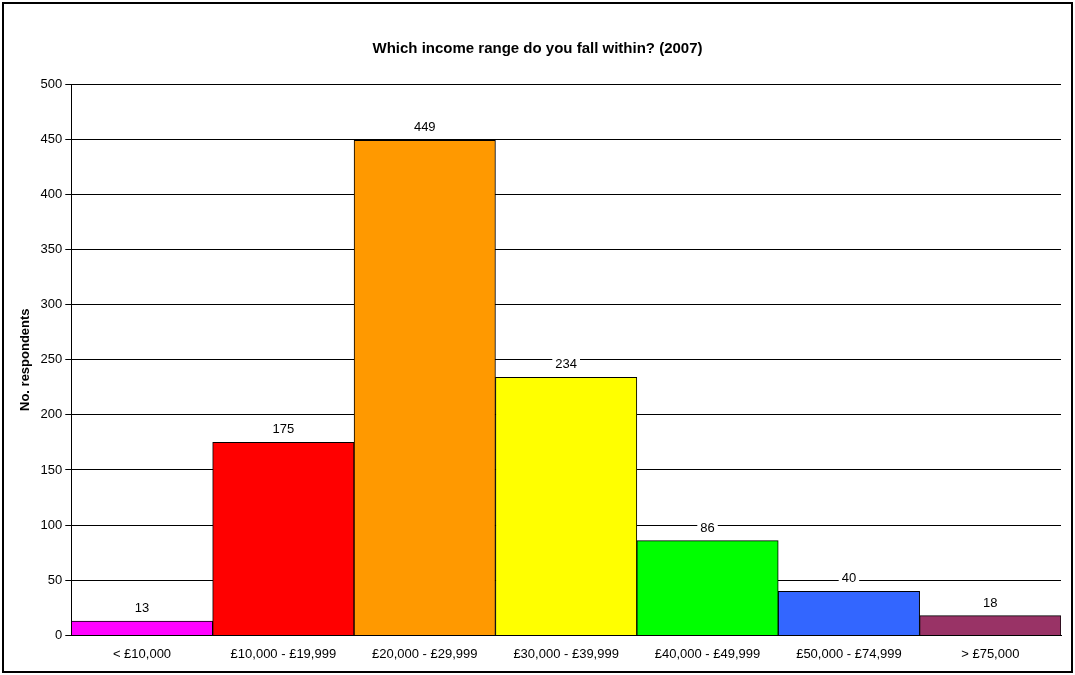 This screenshot has width=1075, height=675. I want to click on x-tick-label: £30,000 - £39,999, so click(566, 653).